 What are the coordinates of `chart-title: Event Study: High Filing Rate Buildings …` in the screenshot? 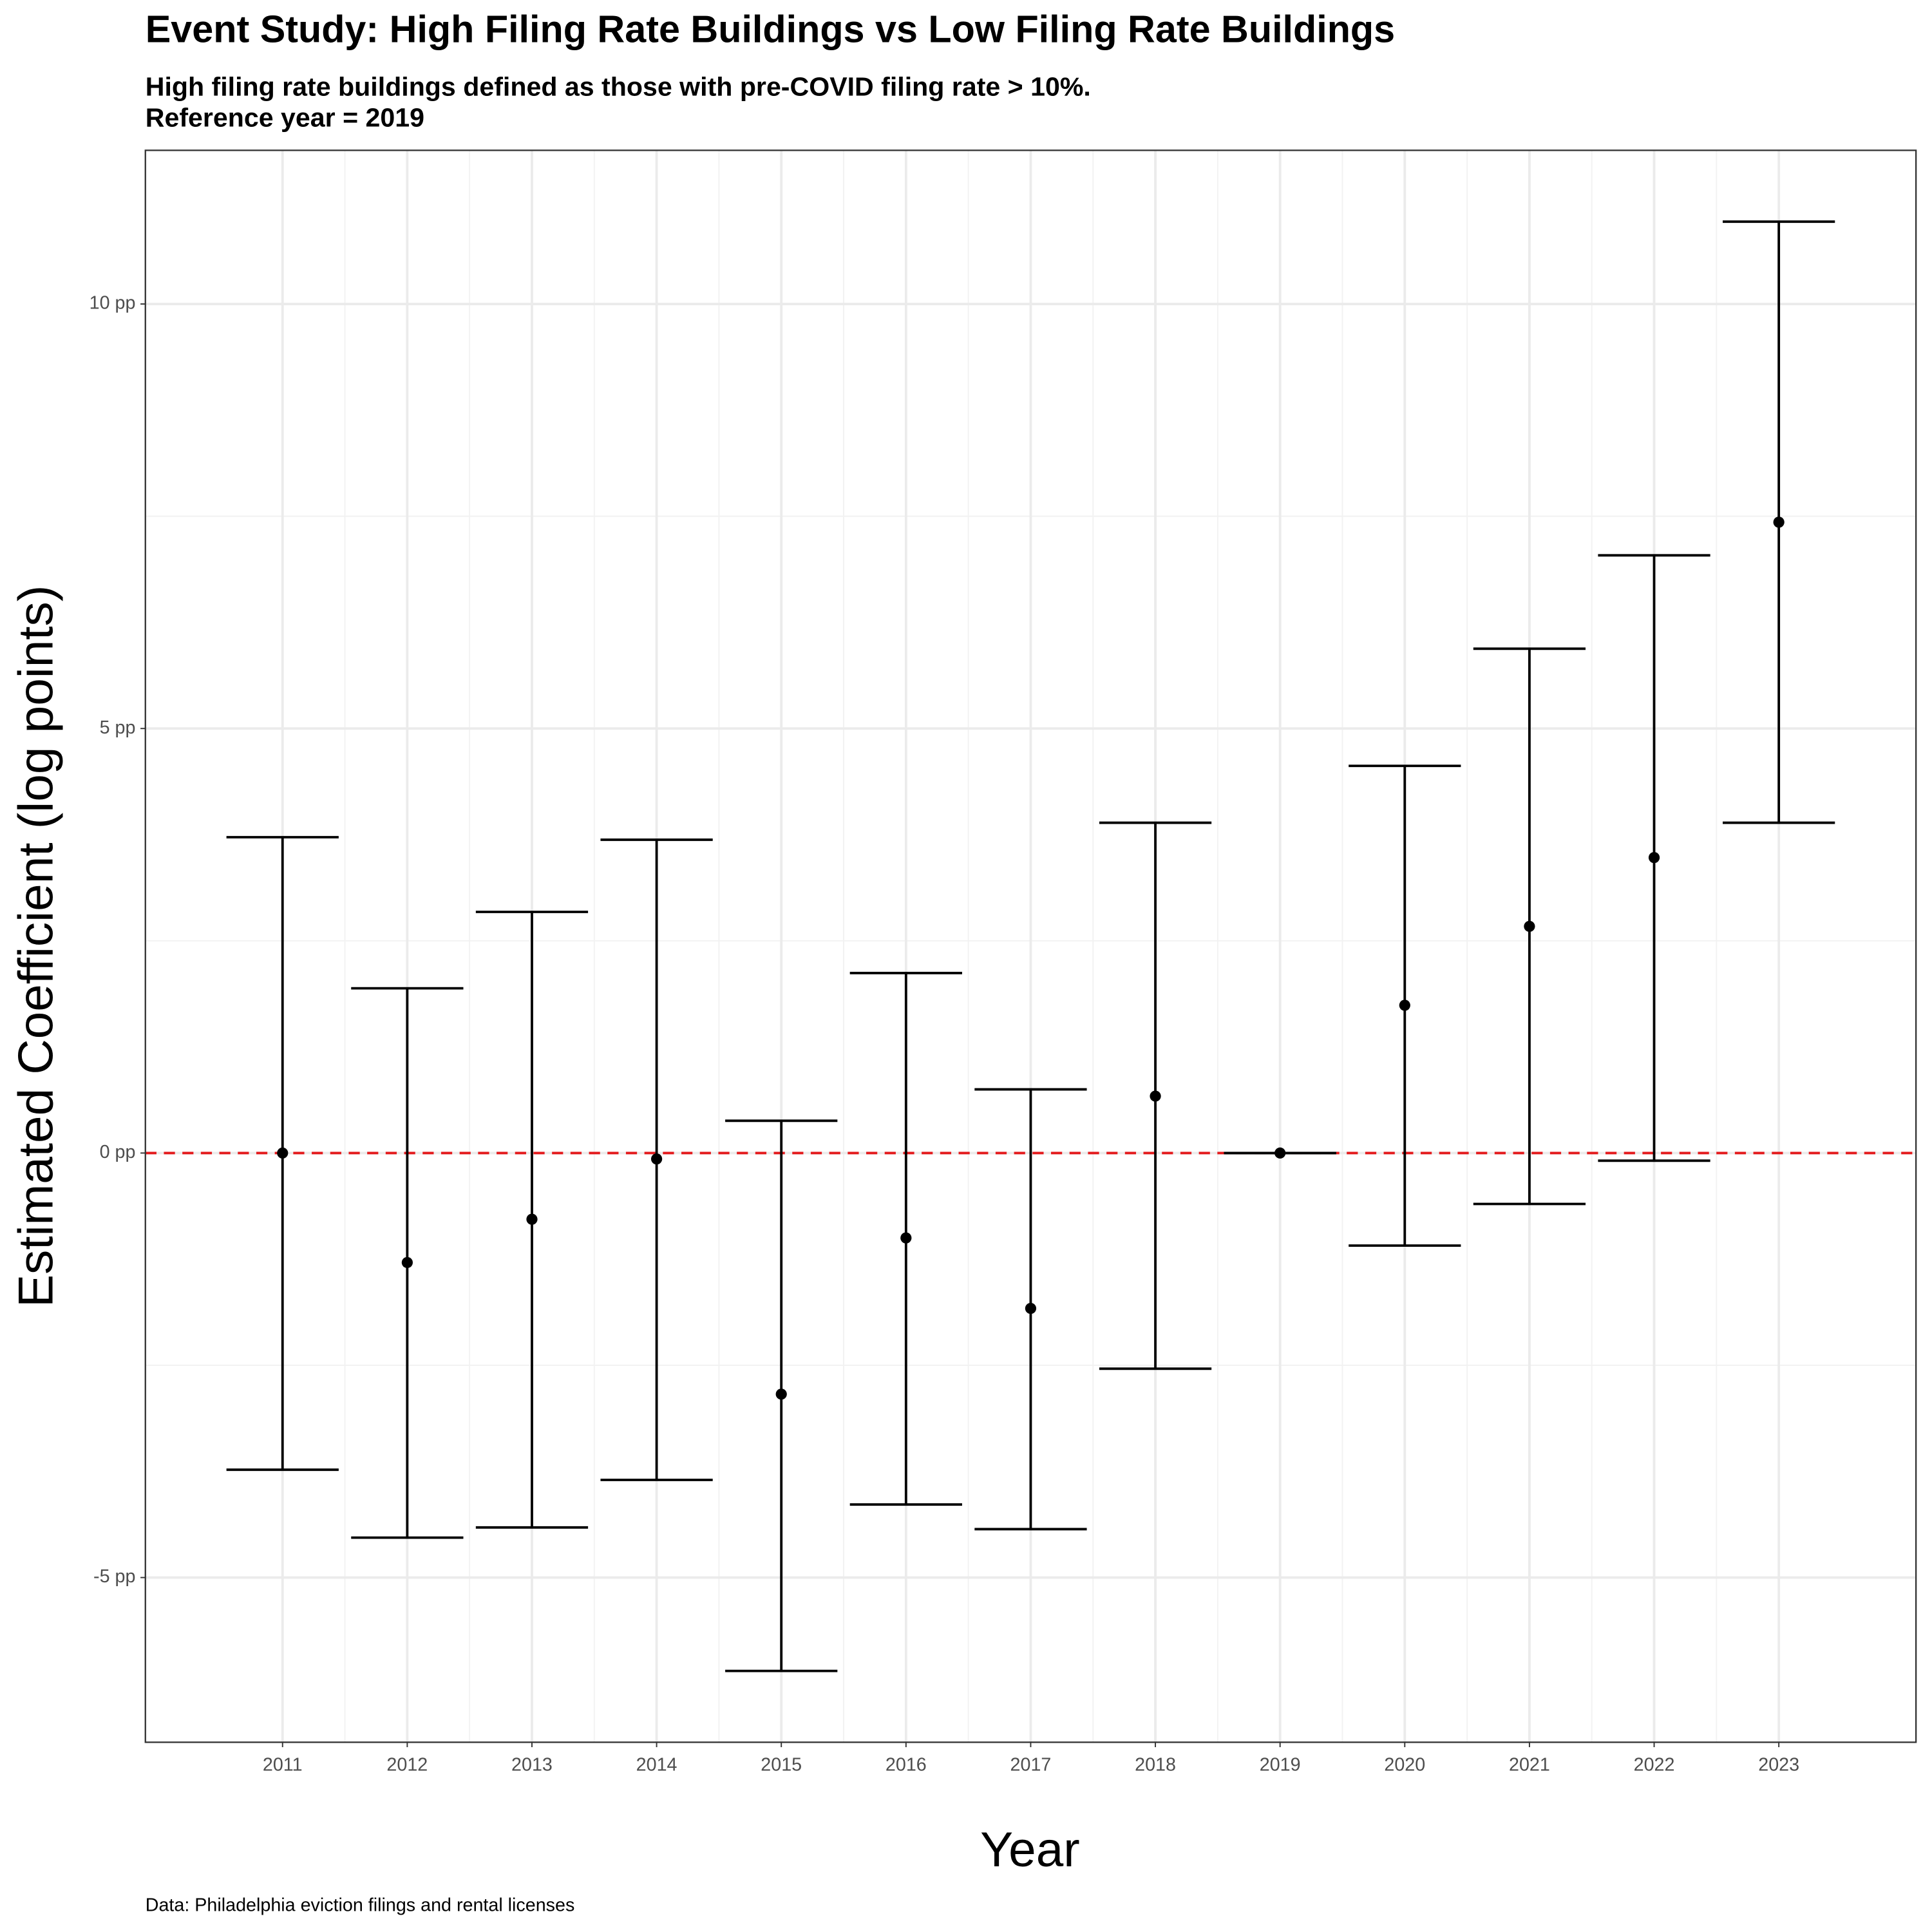 It's located at (771, 28).